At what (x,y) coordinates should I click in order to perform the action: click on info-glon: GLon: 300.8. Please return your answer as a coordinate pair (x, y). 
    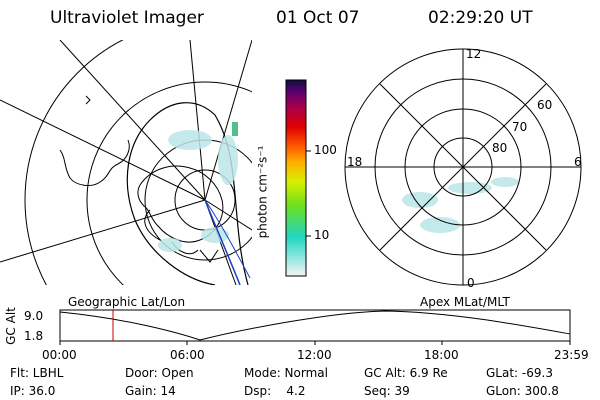
    Looking at the image, I should click on (522, 391).